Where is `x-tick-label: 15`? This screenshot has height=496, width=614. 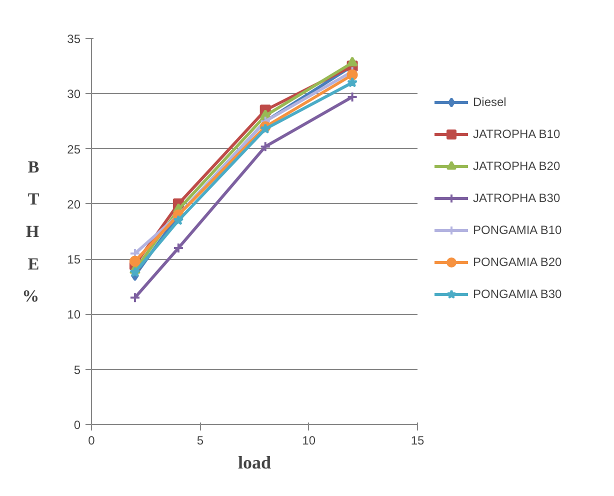
x-tick-label: 15 is located at coordinates (417, 441).